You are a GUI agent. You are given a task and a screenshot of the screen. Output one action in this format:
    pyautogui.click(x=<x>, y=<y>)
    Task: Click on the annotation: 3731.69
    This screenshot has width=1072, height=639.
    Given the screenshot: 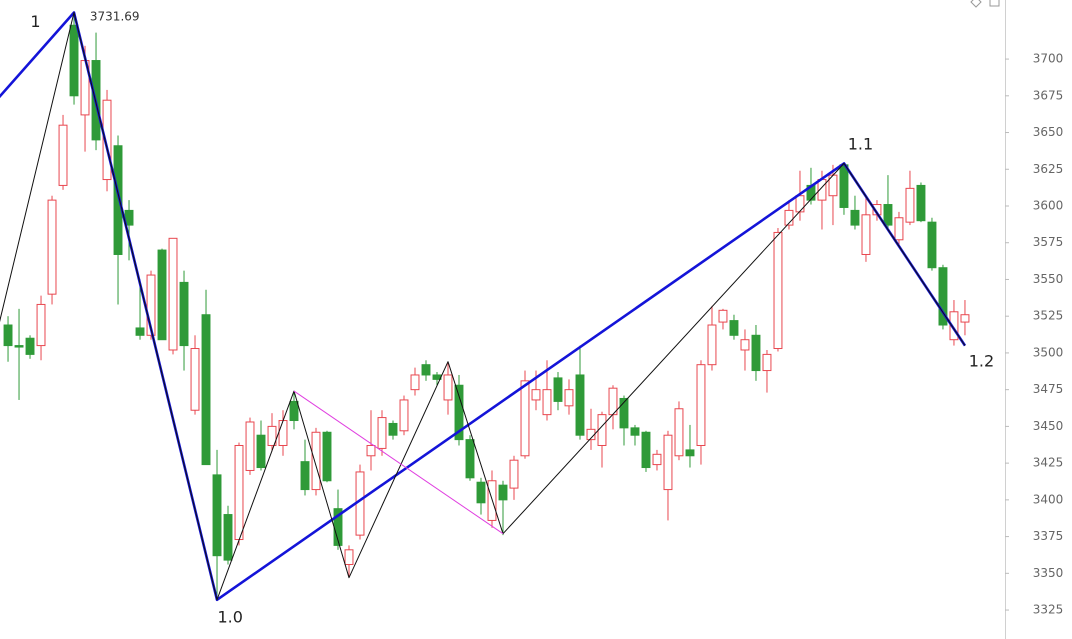 What is the action you would take?
    pyautogui.click(x=115, y=17)
    